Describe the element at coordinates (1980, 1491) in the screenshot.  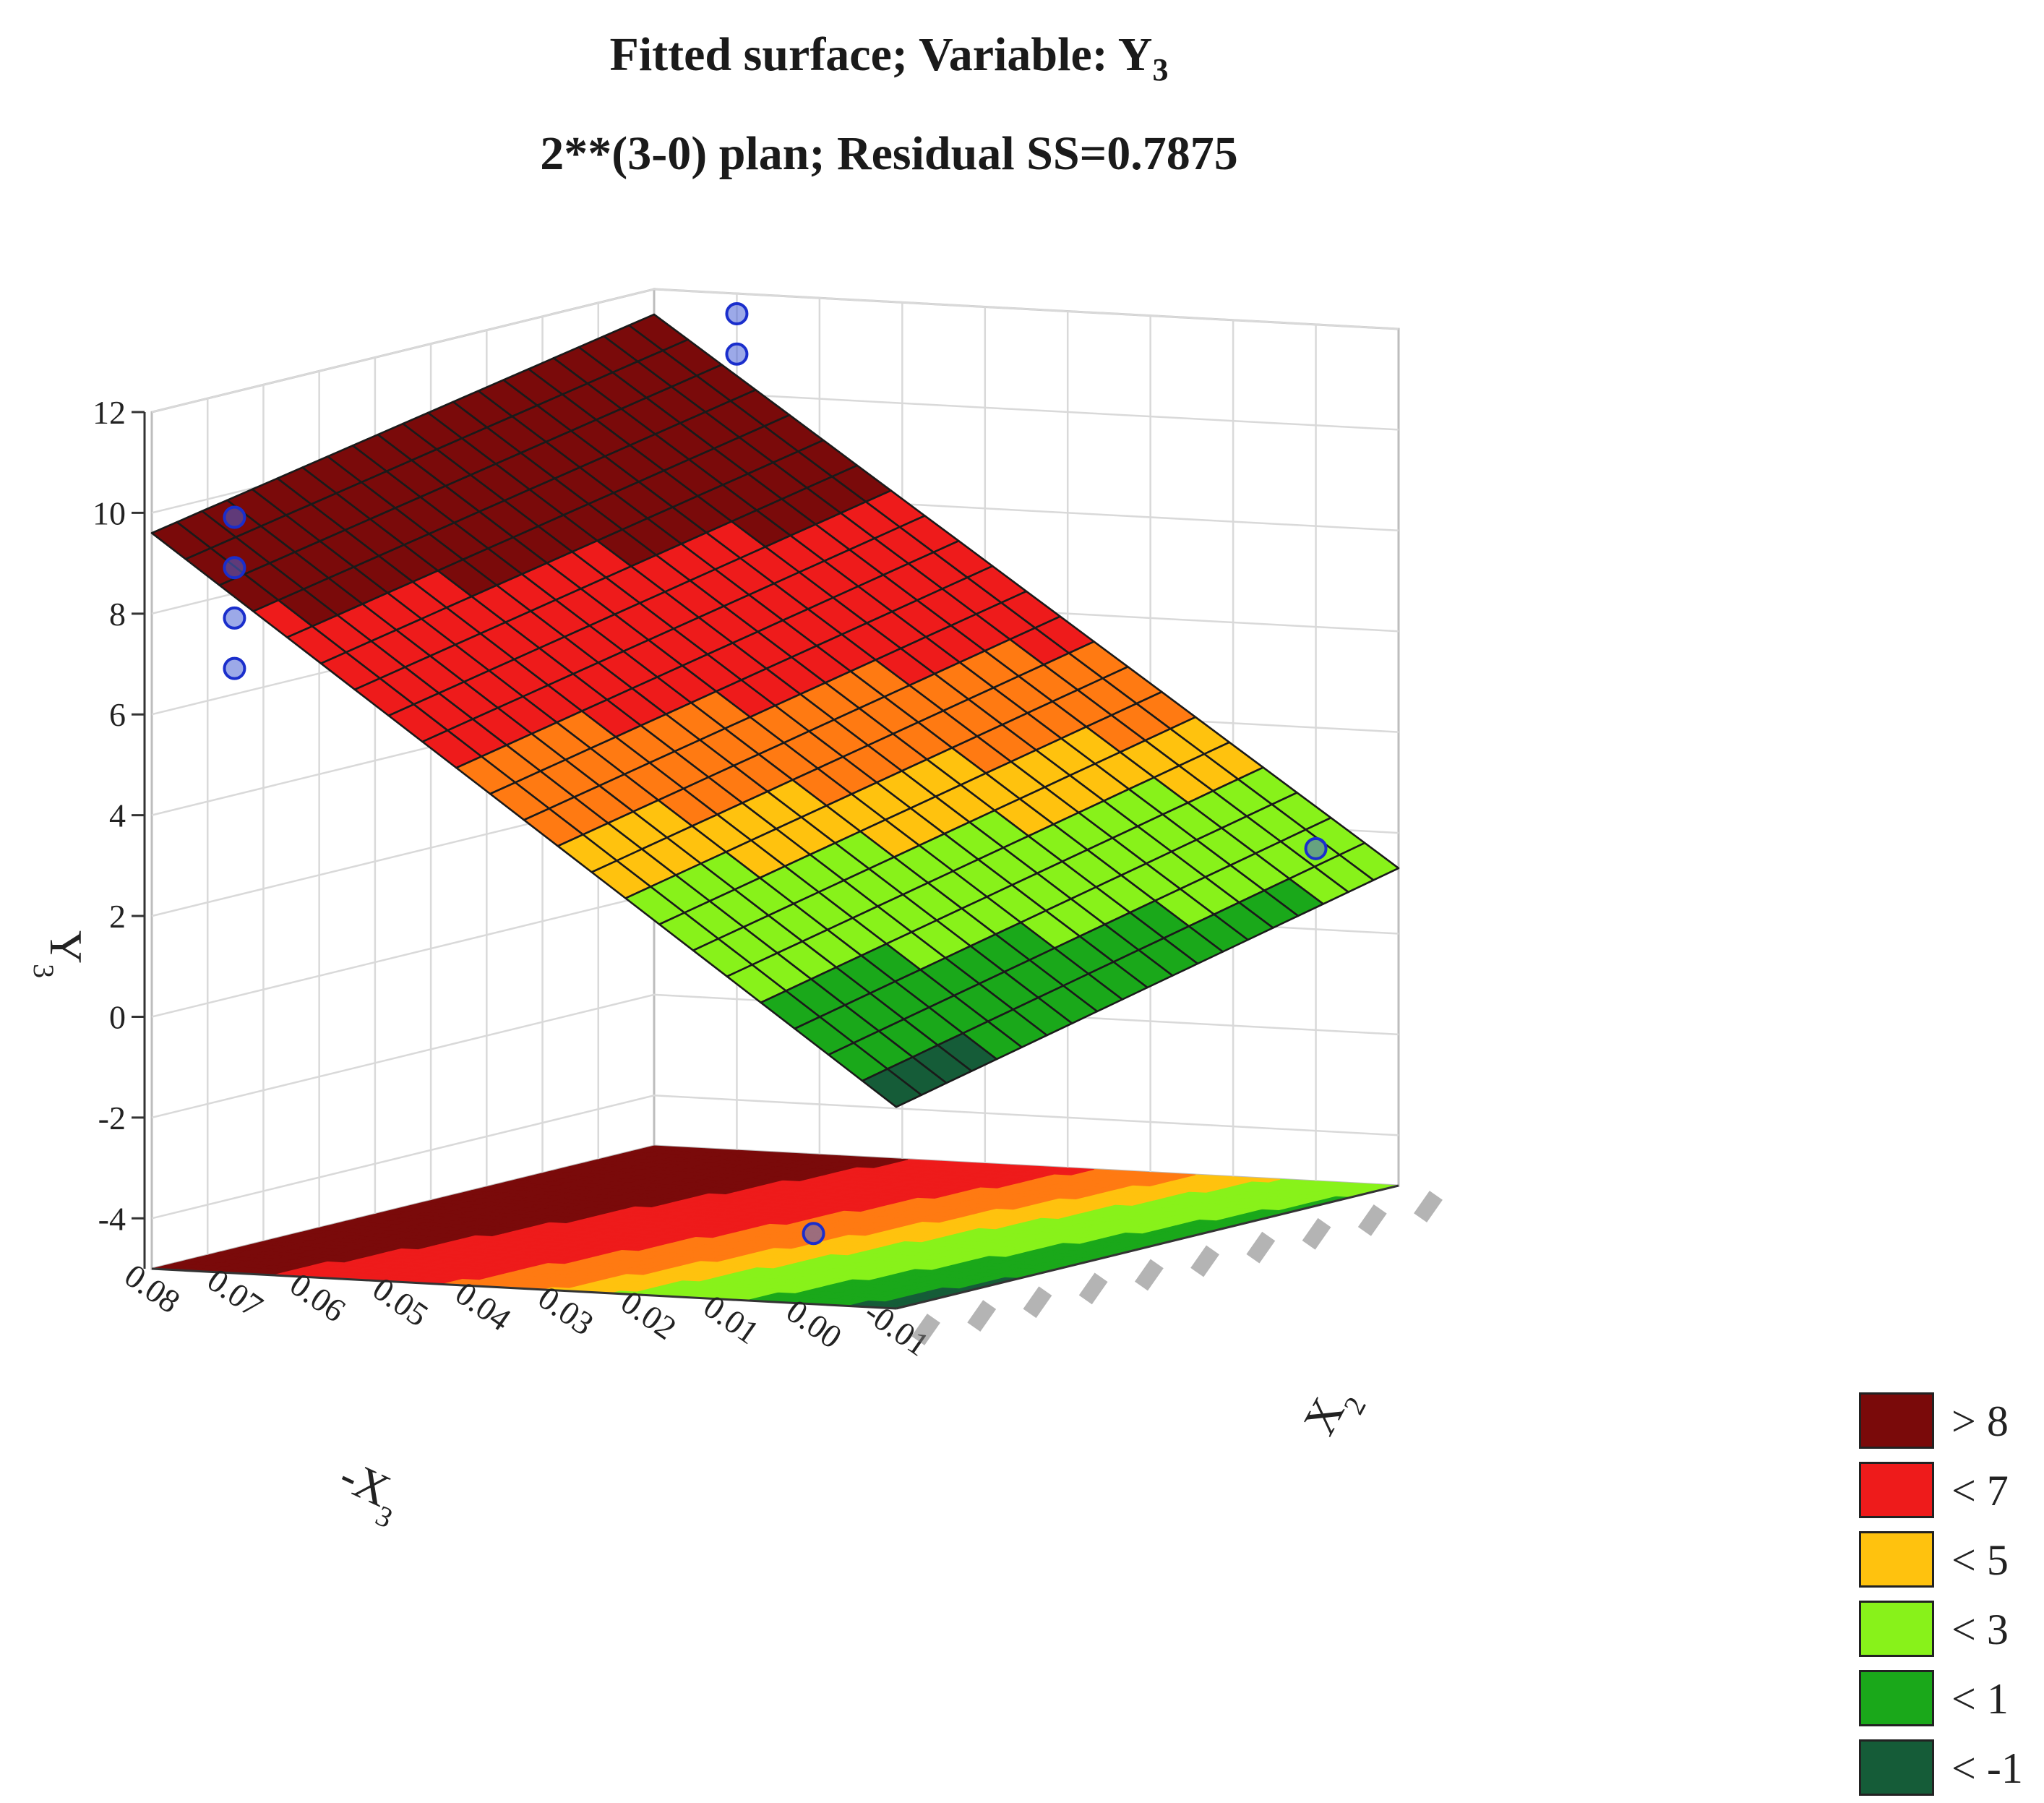
I see `legend-label: < 7` at that location.